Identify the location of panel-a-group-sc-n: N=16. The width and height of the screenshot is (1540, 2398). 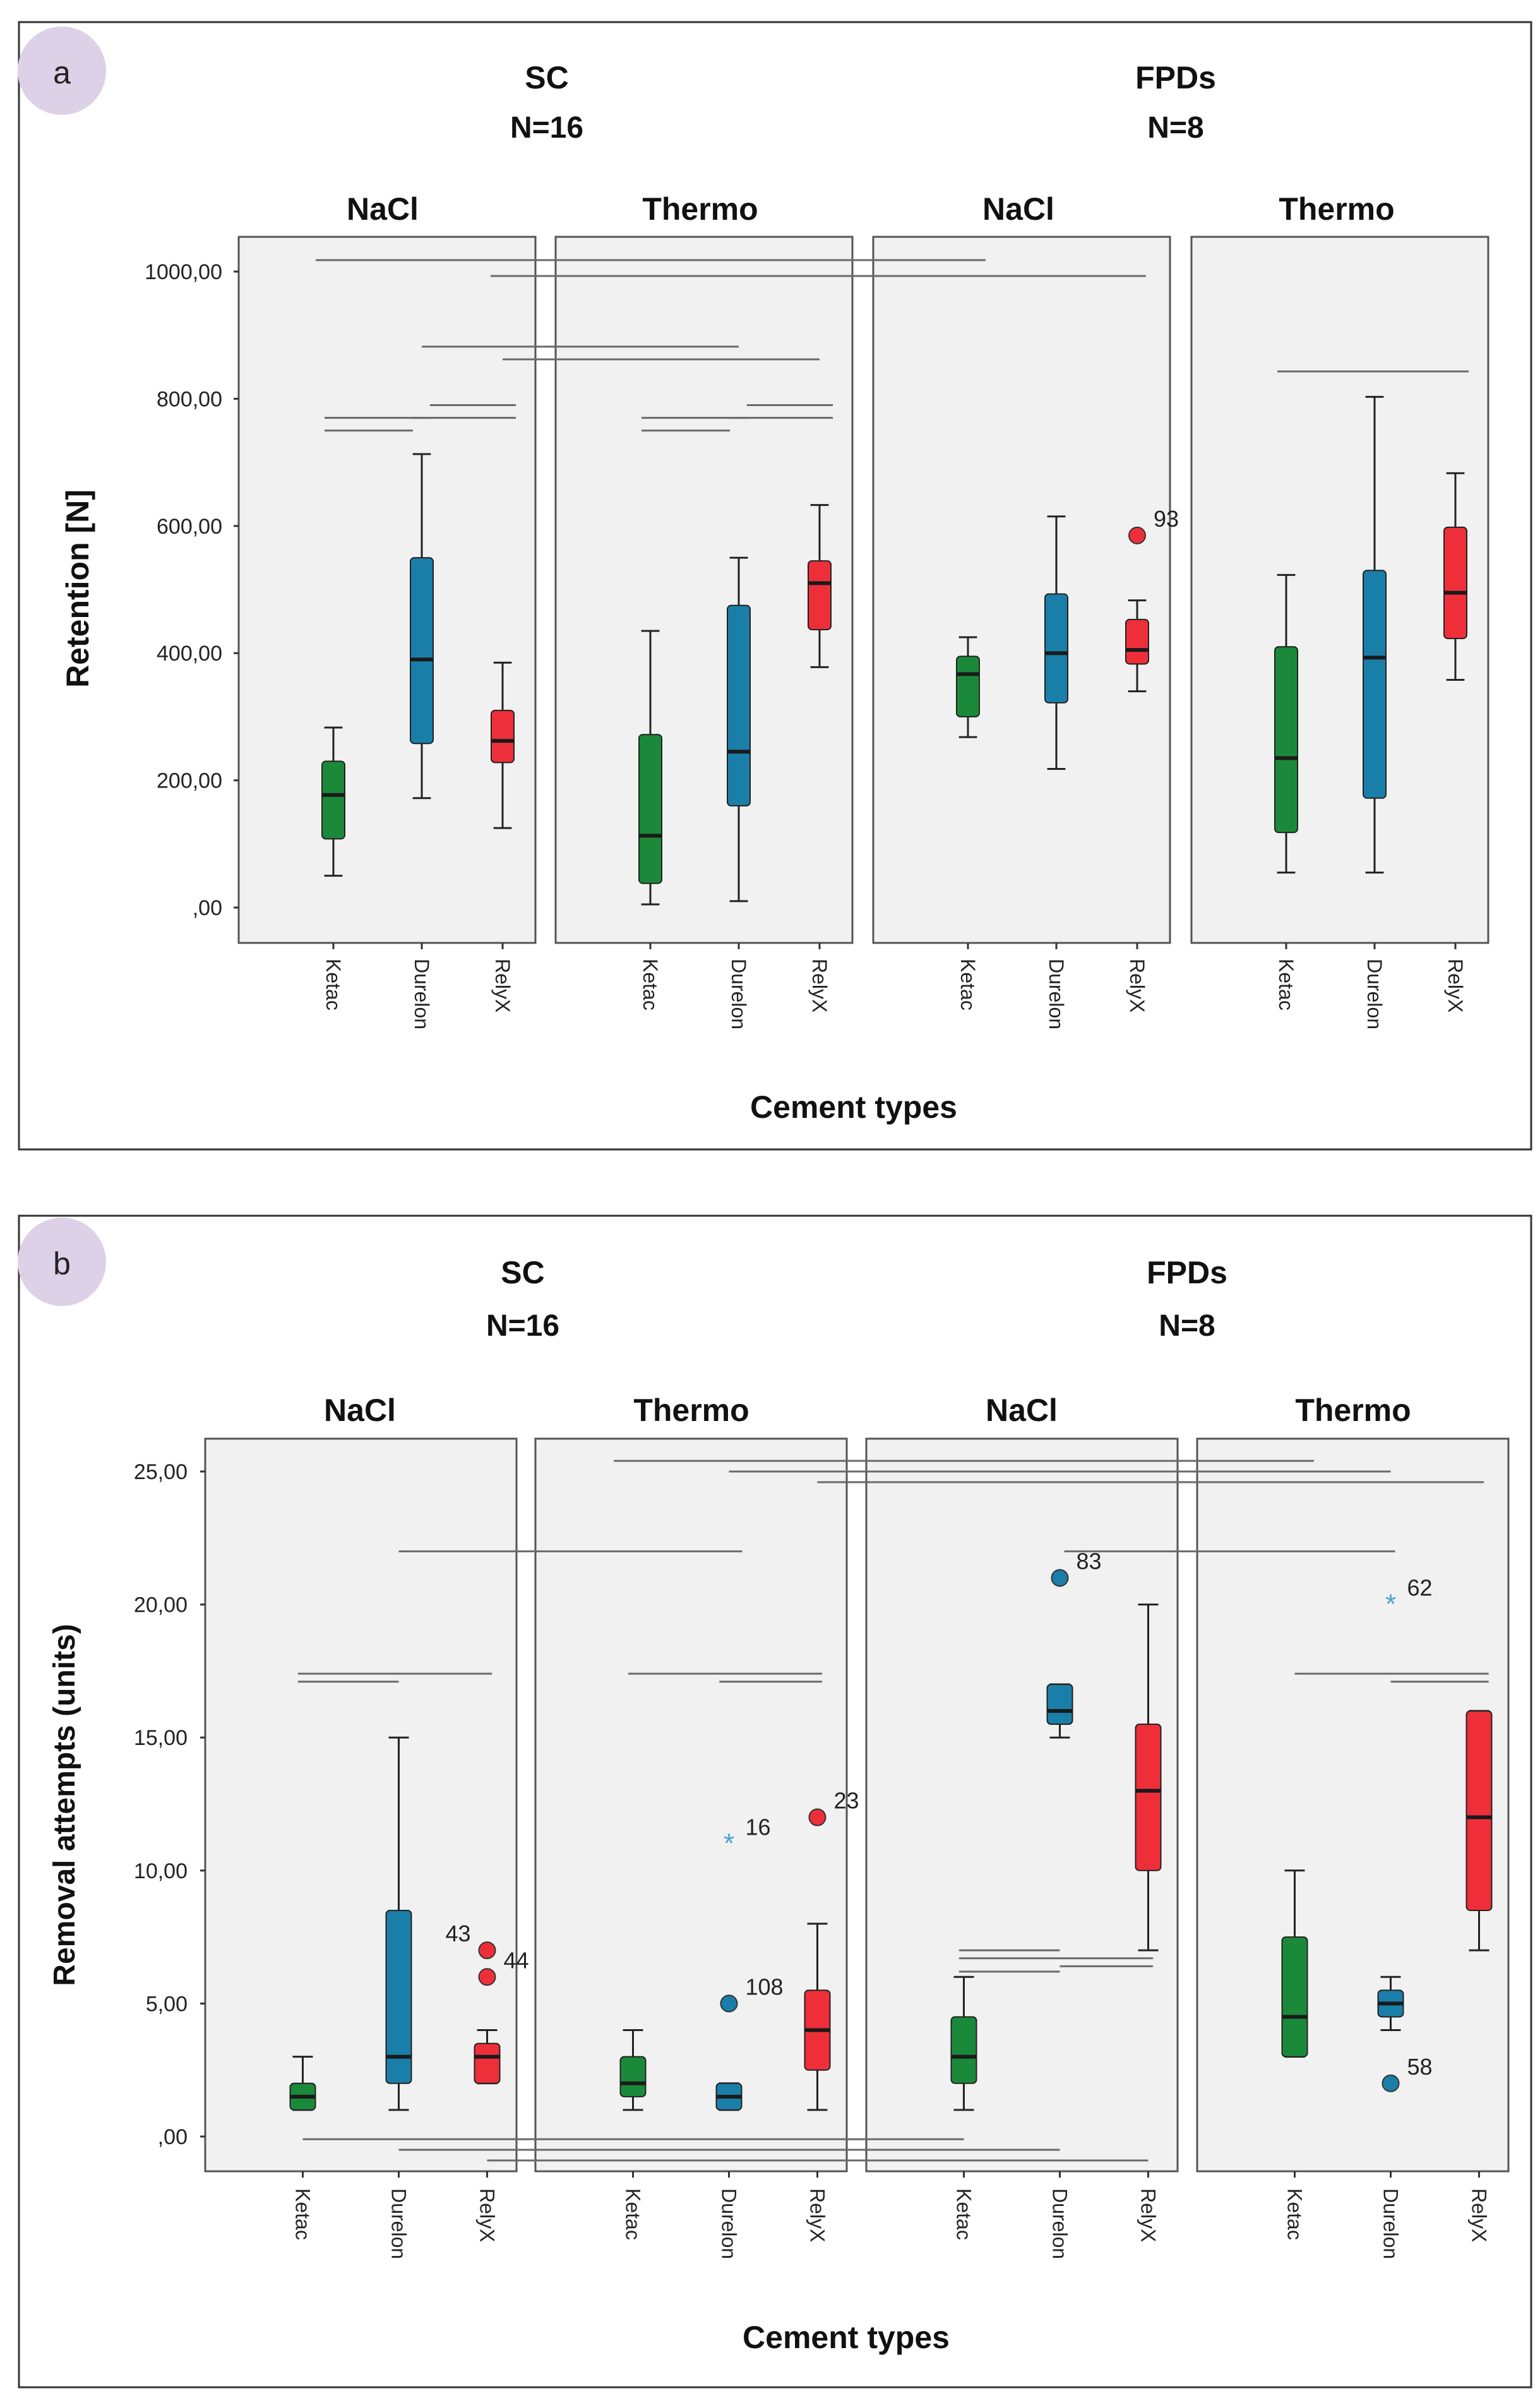
(546, 128).